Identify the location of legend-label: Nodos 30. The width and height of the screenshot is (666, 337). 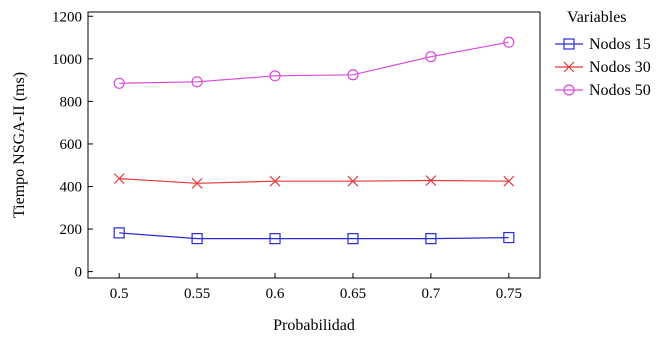
(620, 67).